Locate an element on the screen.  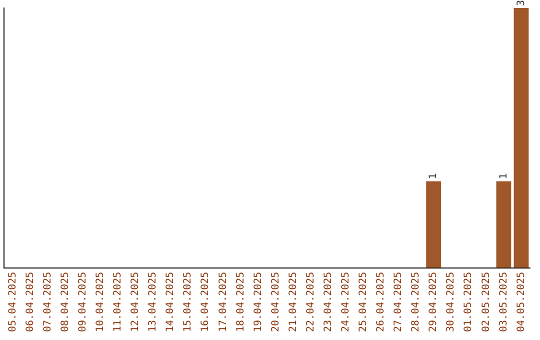
x-tick-label: 04.05.2025 is located at coordinates (521, 302).